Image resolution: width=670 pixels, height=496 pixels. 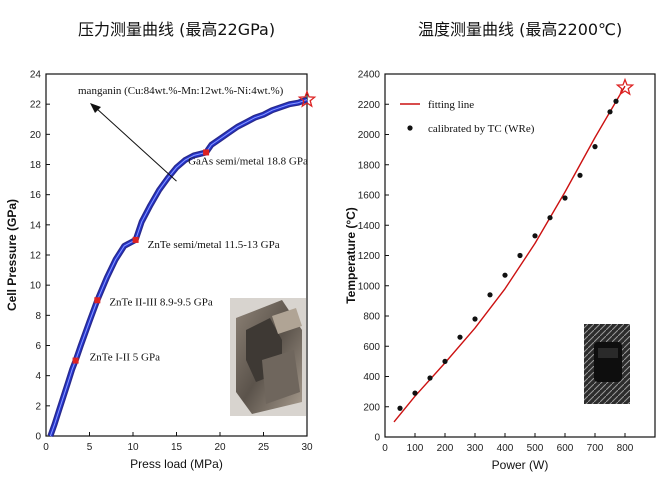 What do you see at coordinates (38, 316) in the screenshot?
I see `pressure-y-tick-label: 8` at bounding box center [38, 316].